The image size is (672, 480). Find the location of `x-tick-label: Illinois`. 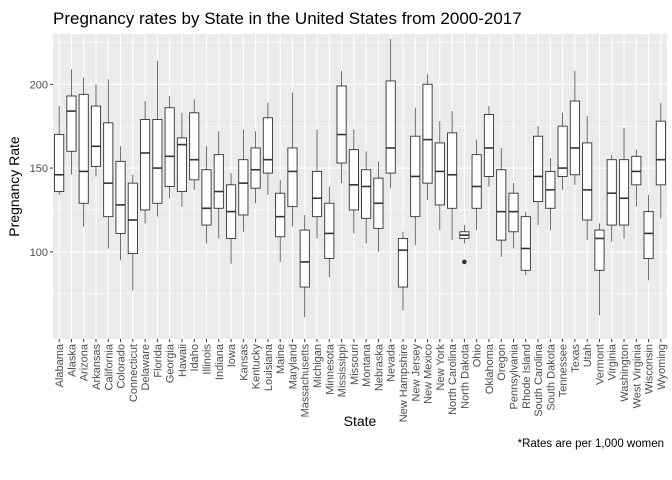

x-tick-label: Illinois is located at coordinates (208, 359).